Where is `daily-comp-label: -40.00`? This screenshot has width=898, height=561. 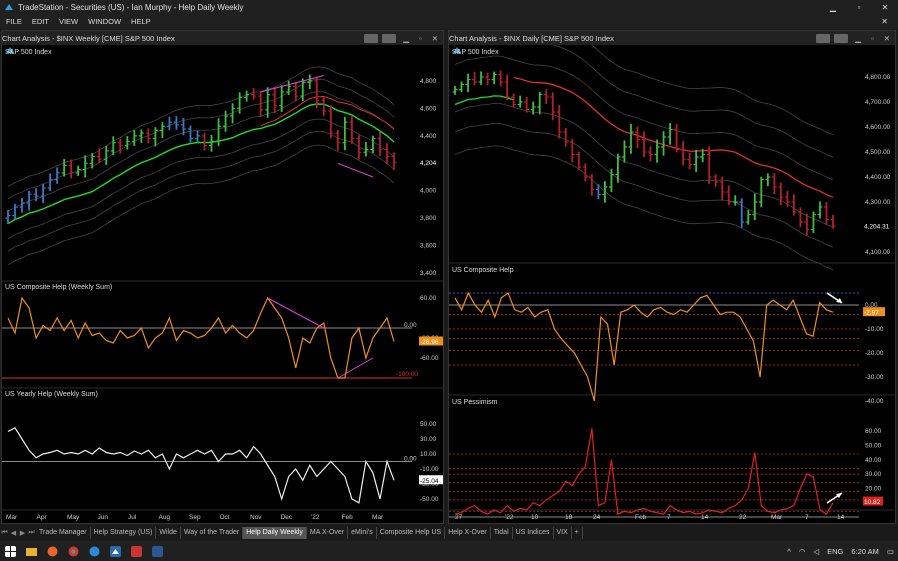 daily-comp-label: -40.00 is located at coordinates (874, 401).